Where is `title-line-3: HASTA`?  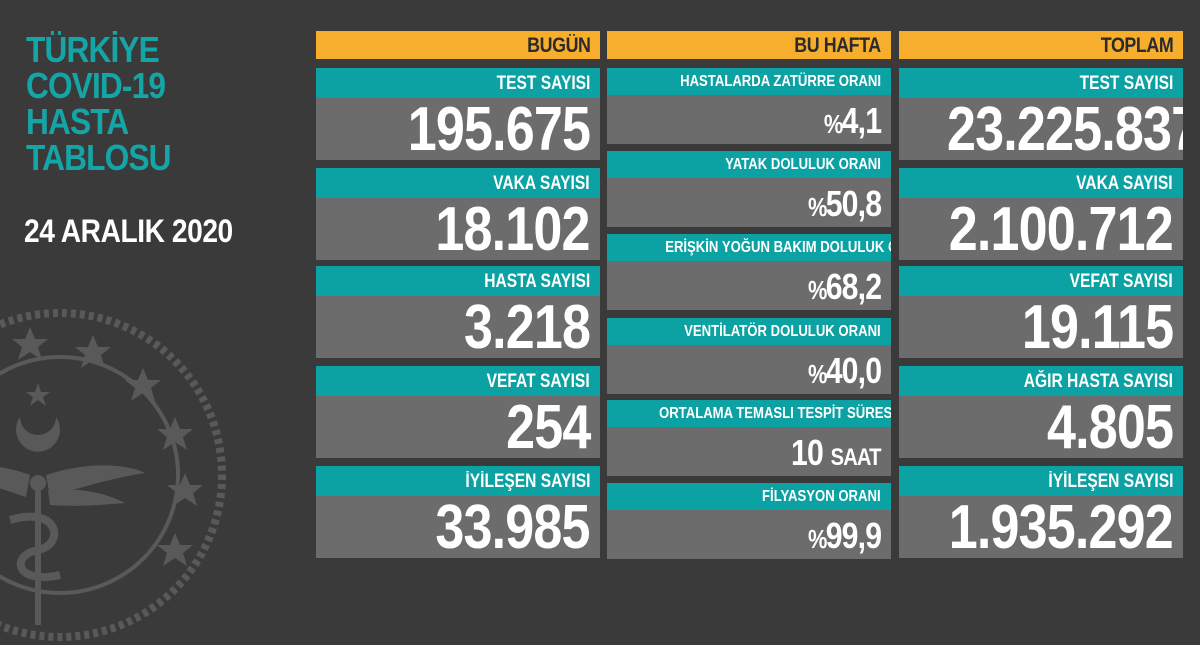
title-line-3: HASTA is located at coordinates (77, 121).